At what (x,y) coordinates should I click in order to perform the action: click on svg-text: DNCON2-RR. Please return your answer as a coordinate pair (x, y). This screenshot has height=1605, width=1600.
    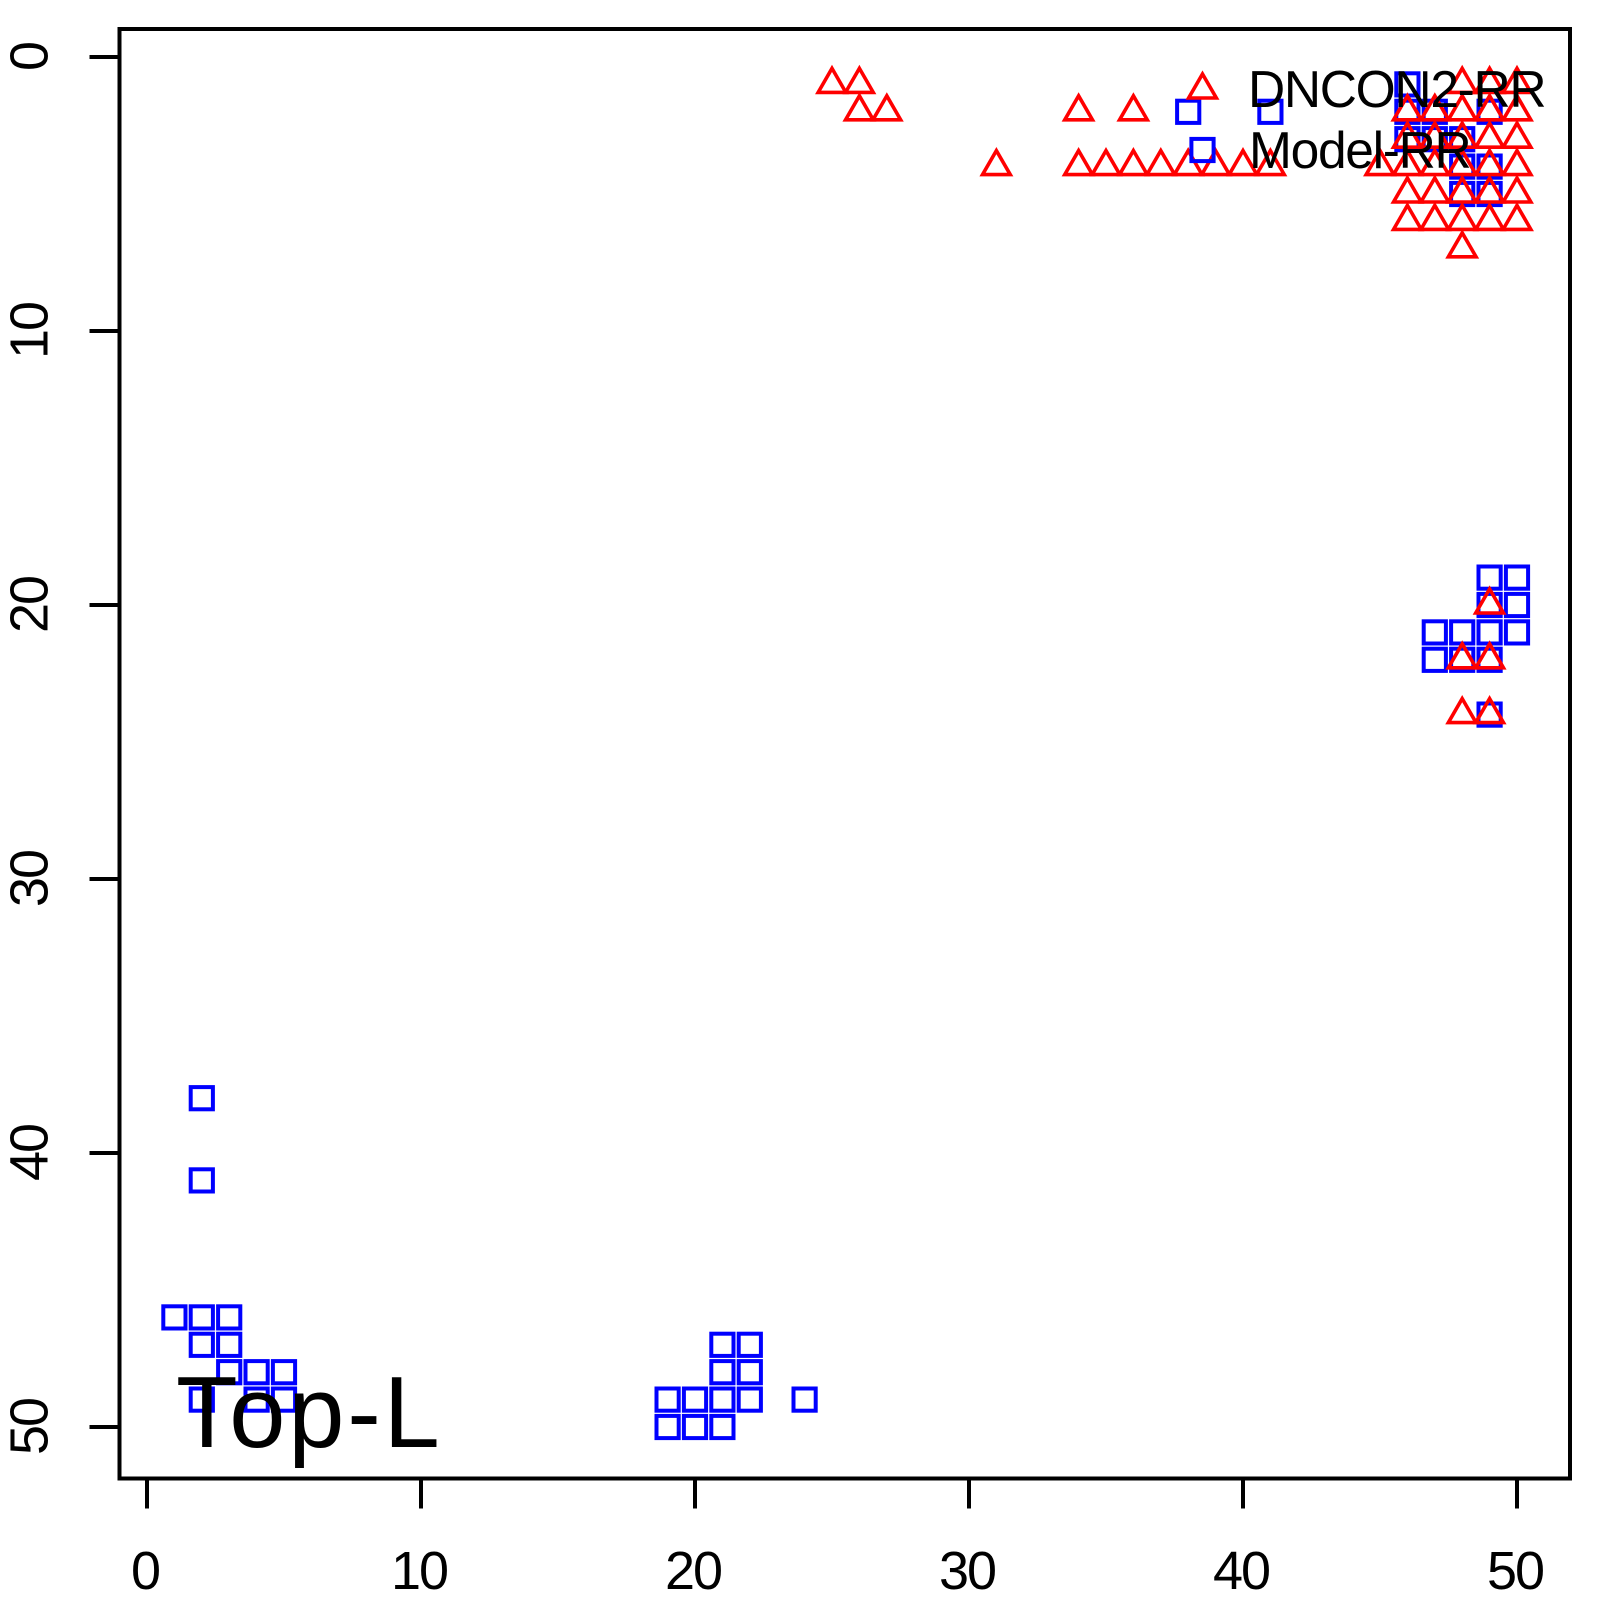
    Looking at the image, I should click on (1396, 89).